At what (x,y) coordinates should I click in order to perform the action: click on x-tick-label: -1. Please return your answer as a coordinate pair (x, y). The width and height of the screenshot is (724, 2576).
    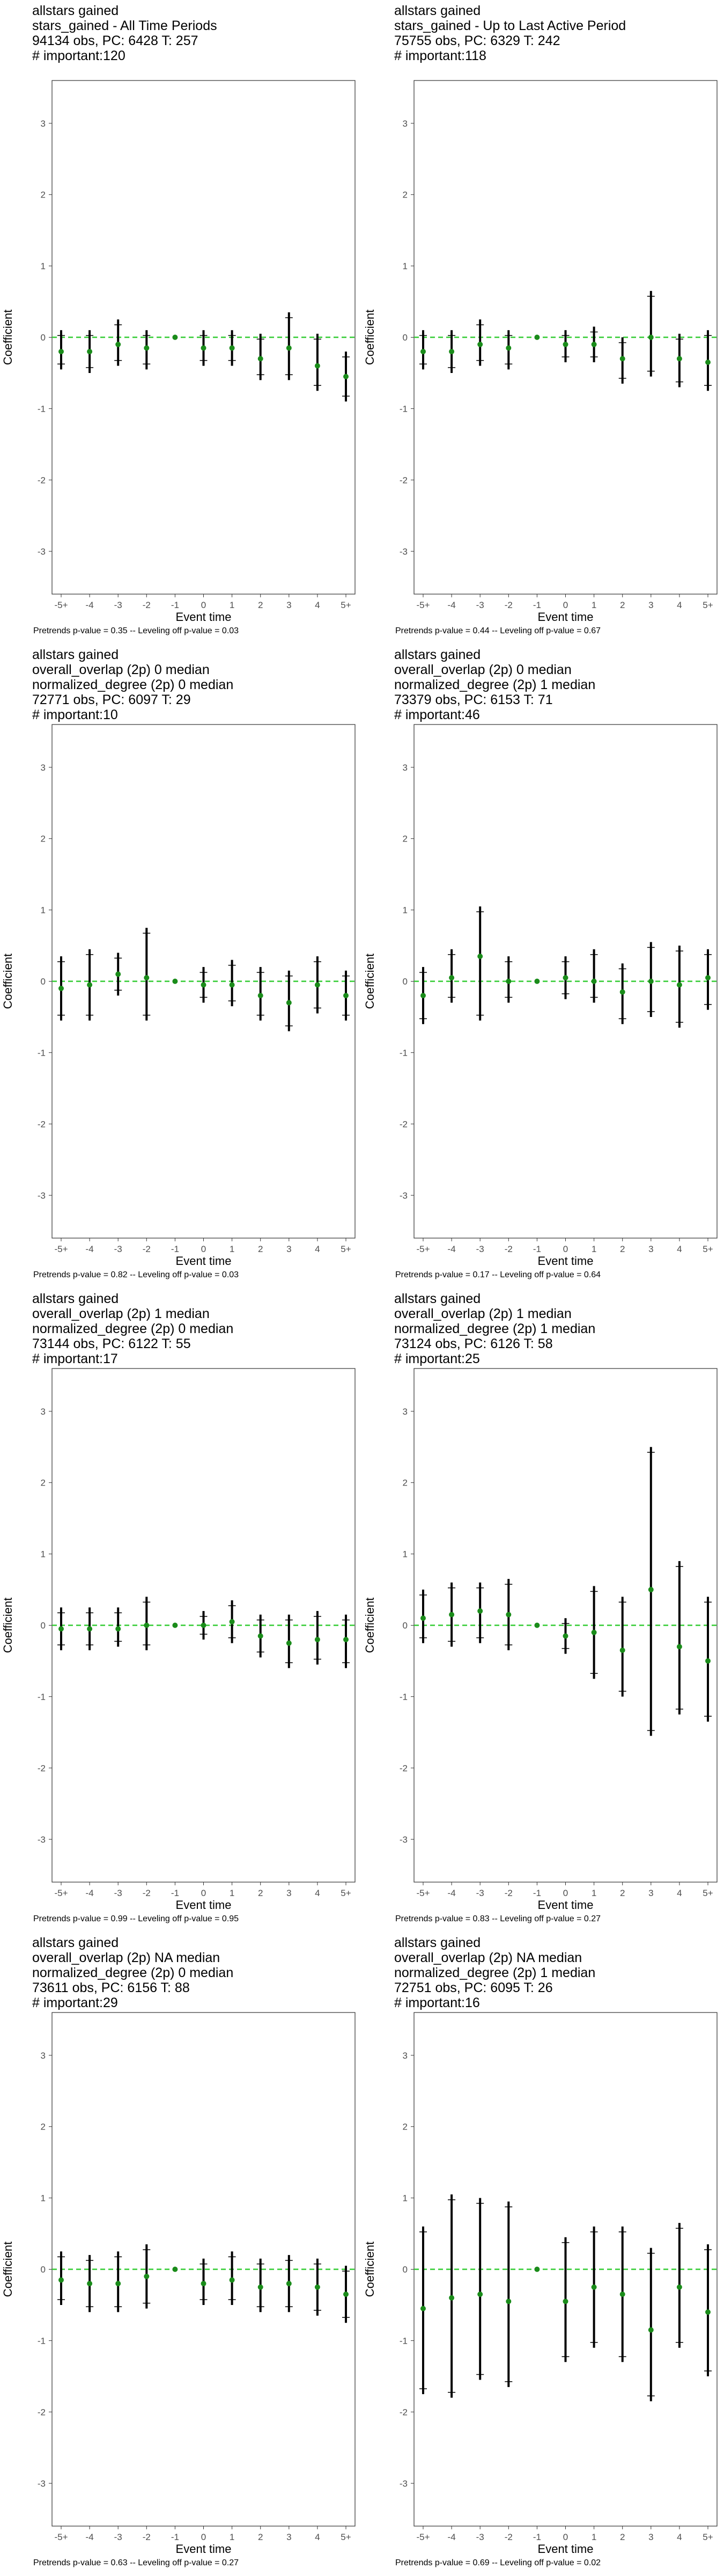
    Looking at the image, I should click on (175, 1249).